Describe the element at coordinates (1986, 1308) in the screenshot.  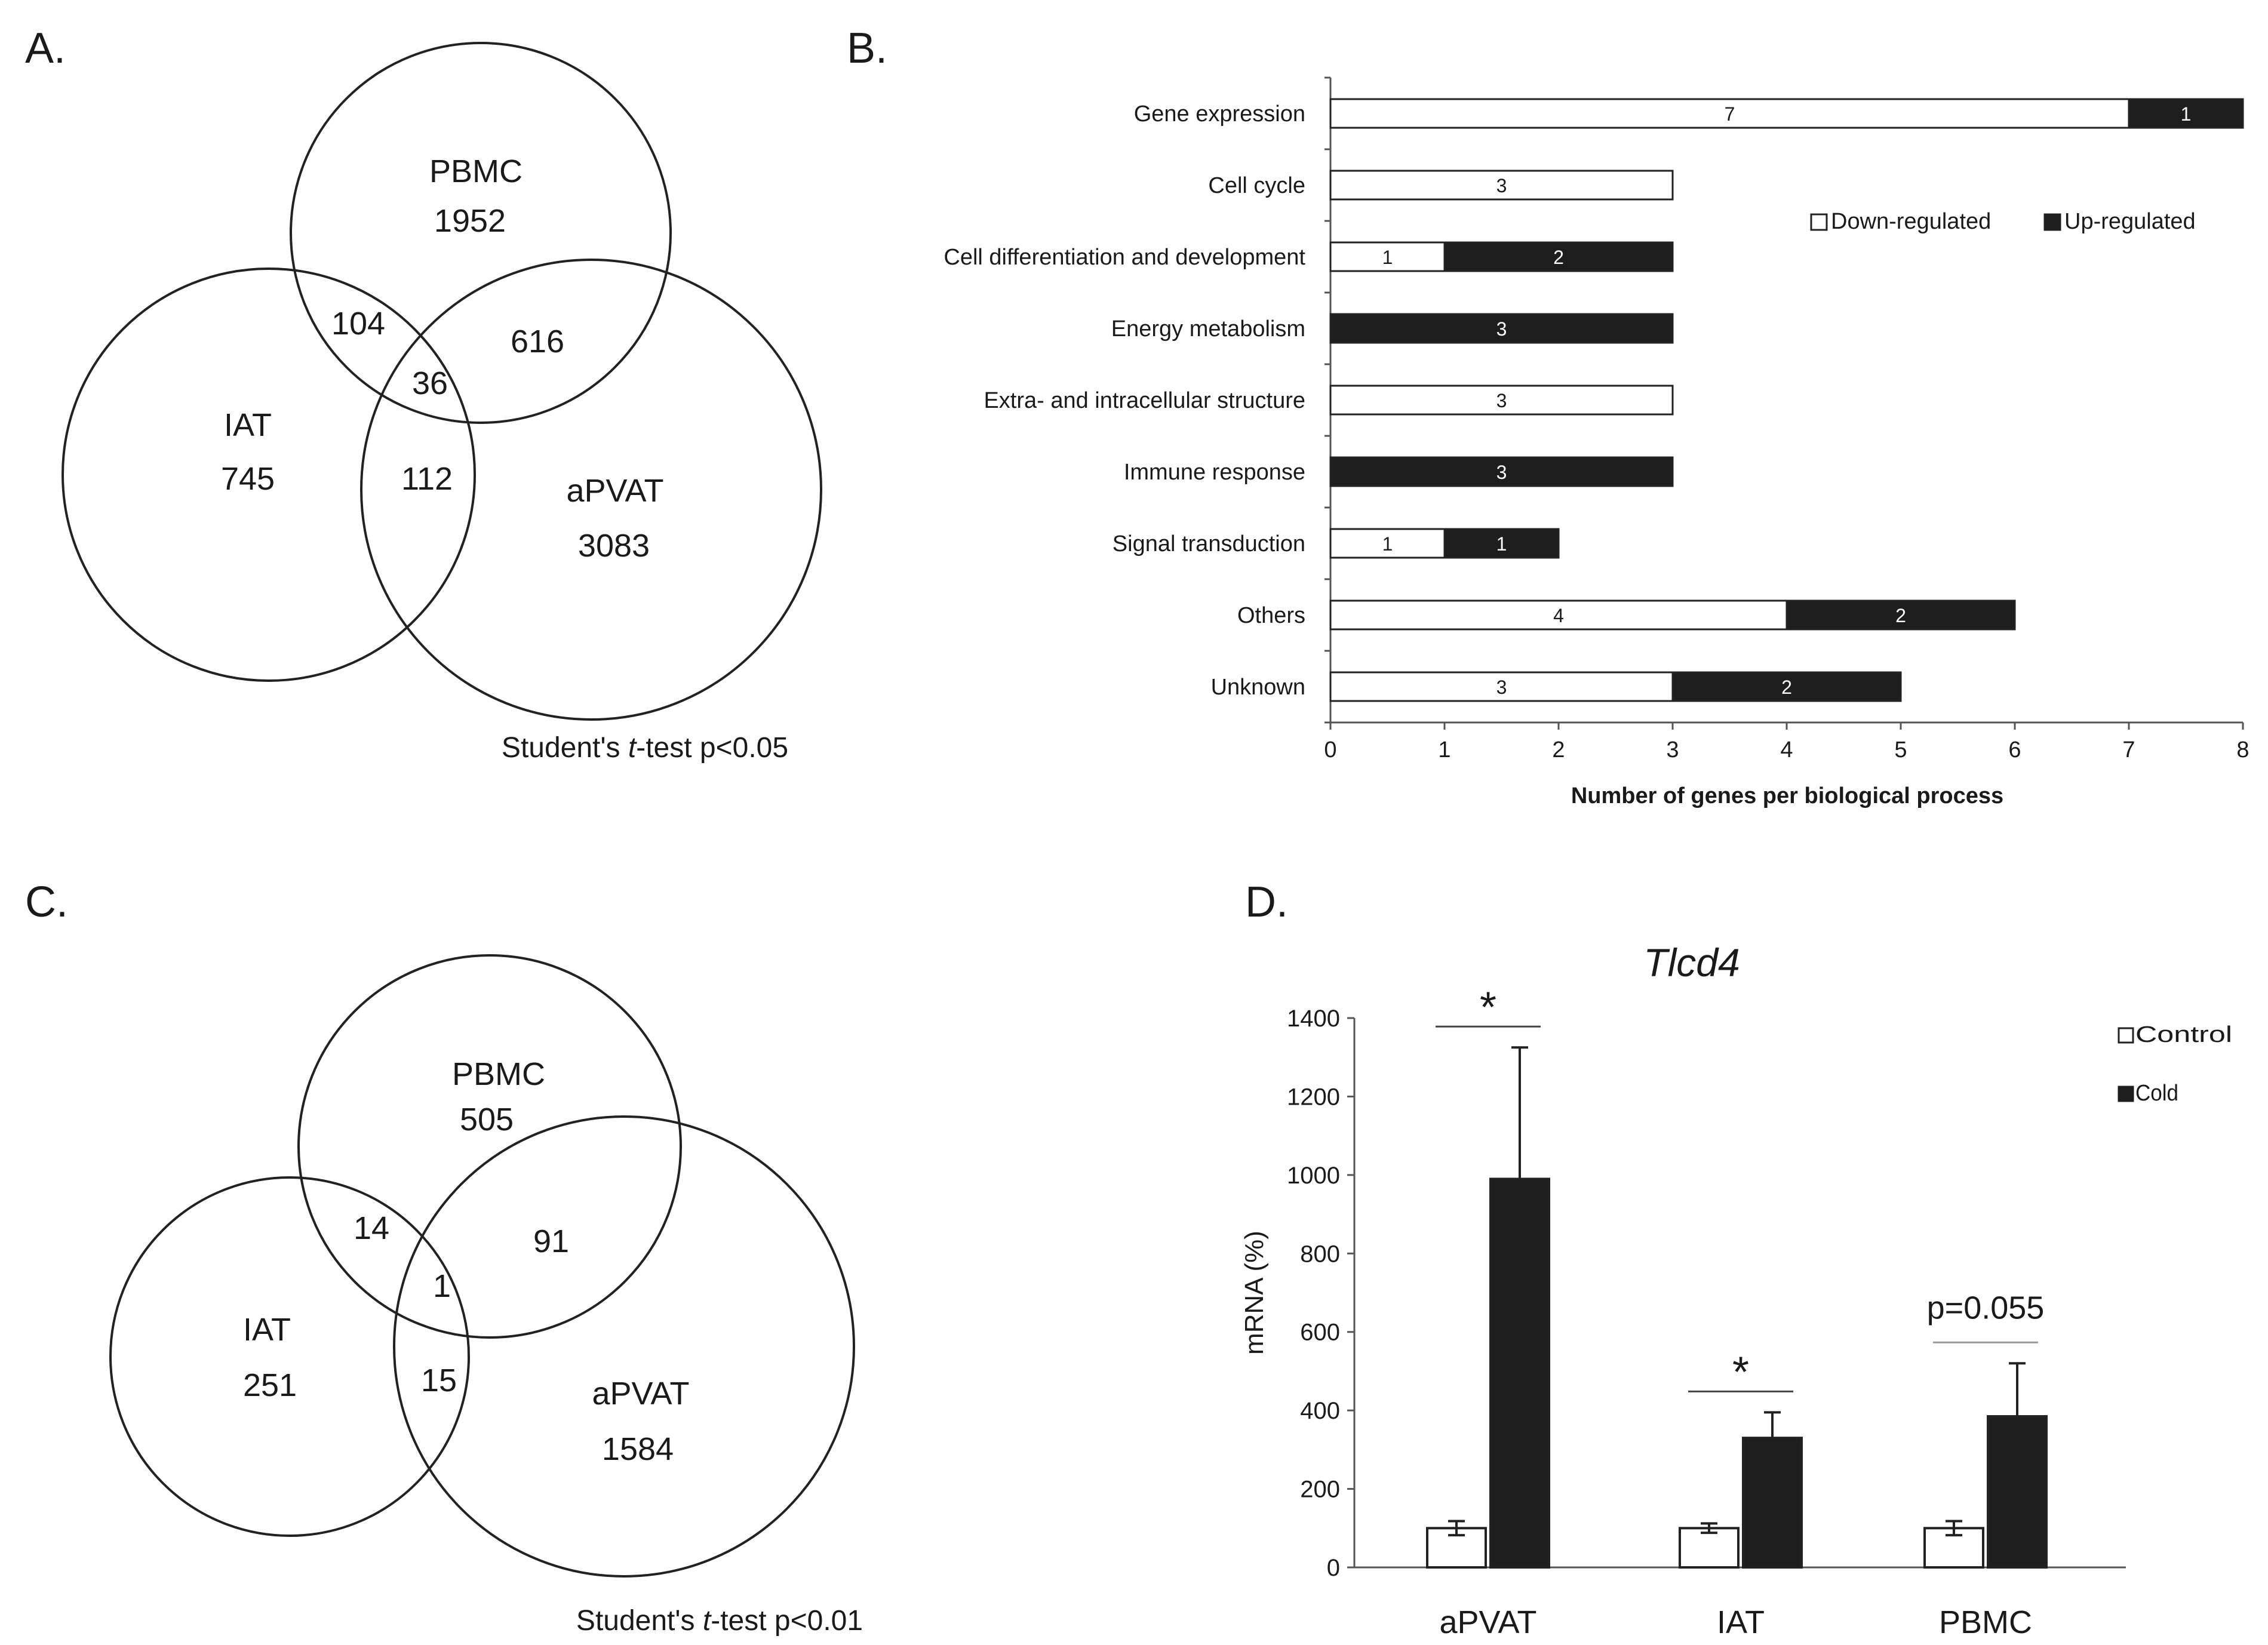
I see `significance-label: p=0.055` at that location.